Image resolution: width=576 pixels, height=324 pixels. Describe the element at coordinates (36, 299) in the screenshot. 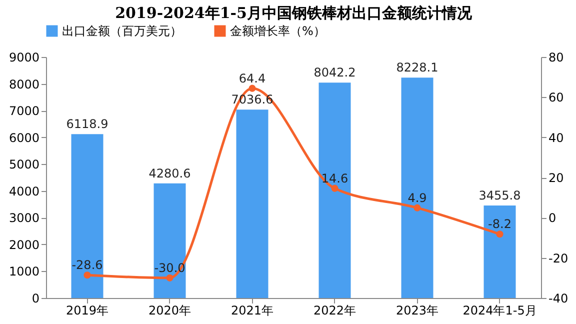

I see `y-tick-label: 0` at that location.